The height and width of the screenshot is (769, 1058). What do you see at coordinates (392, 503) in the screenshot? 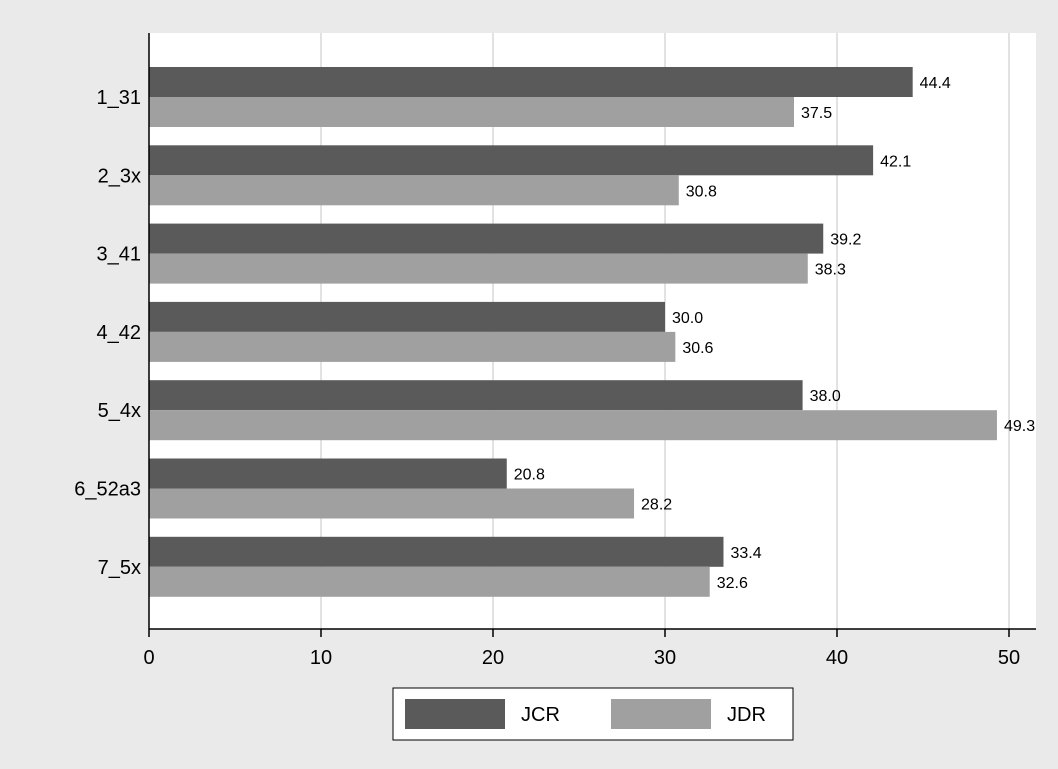
I see `bar-jdr-6_52a3` at bounding box center [392, 503].